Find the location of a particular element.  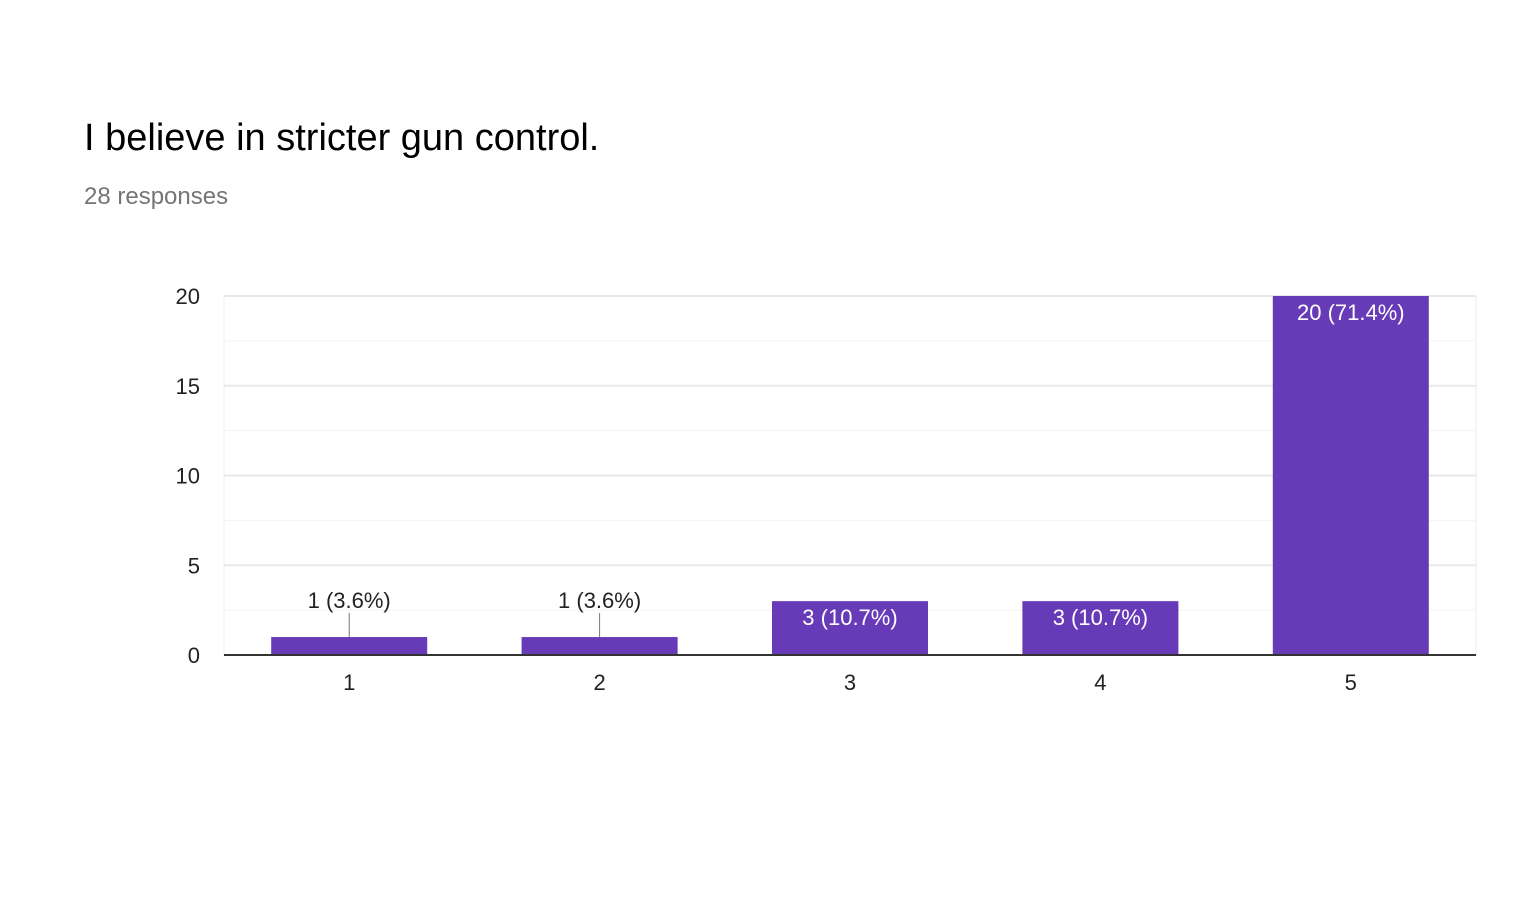

y-tick-label: 20 is located at coordinates (188, 296).